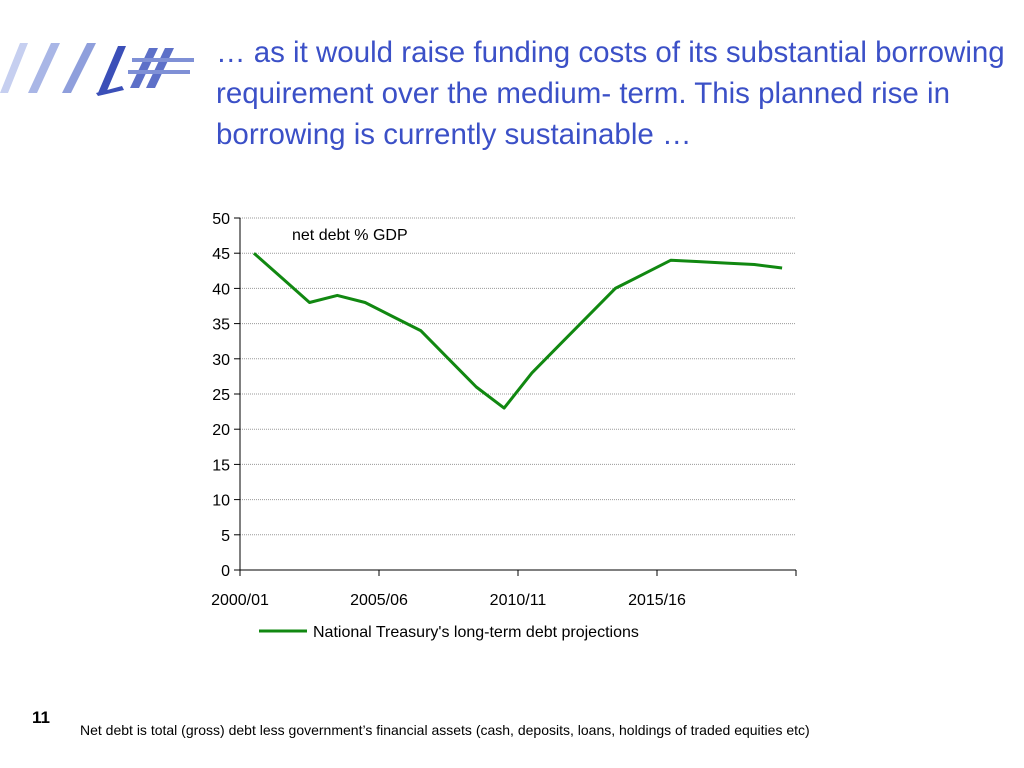 This screenshot has height=768, width=1024. Describe the element at coordinates (221, 465) in the screenshot. I see `y-tick-label: 15` at that location.